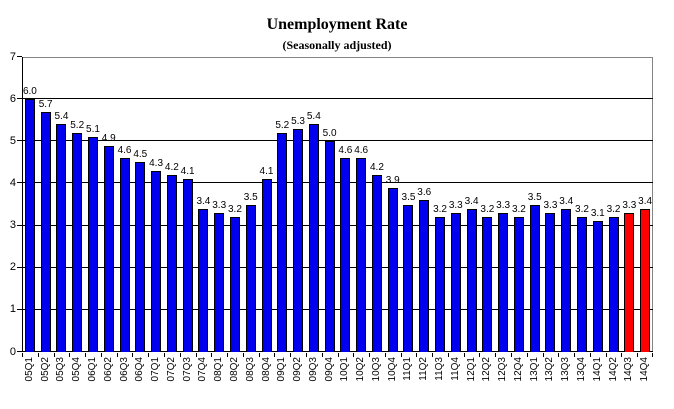  Describe the element at coordinates (455, 369) in the screenshot. I see `x-tick-label-11Q4: 11Q4` at that location.